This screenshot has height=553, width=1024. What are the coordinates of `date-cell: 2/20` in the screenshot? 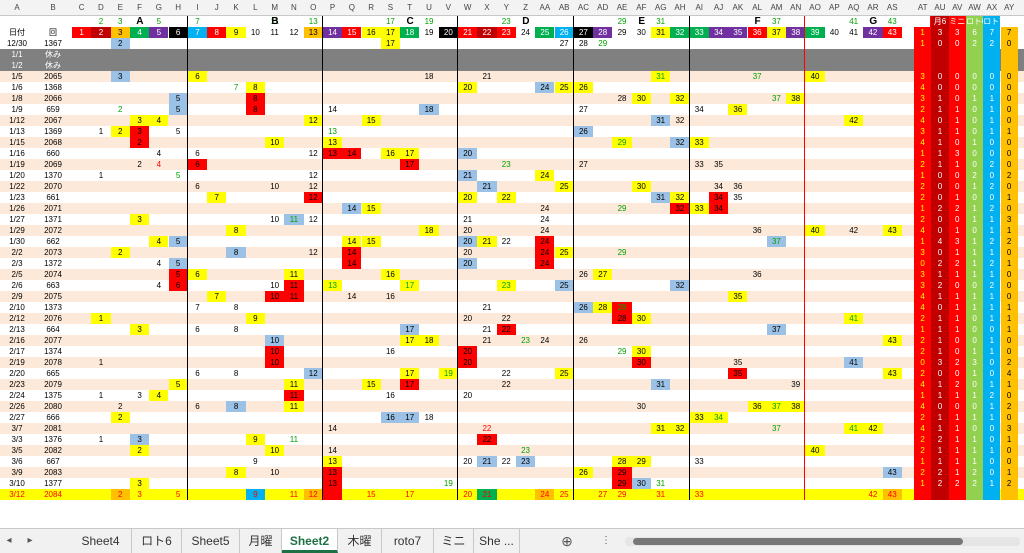 It's located at (17, 373).